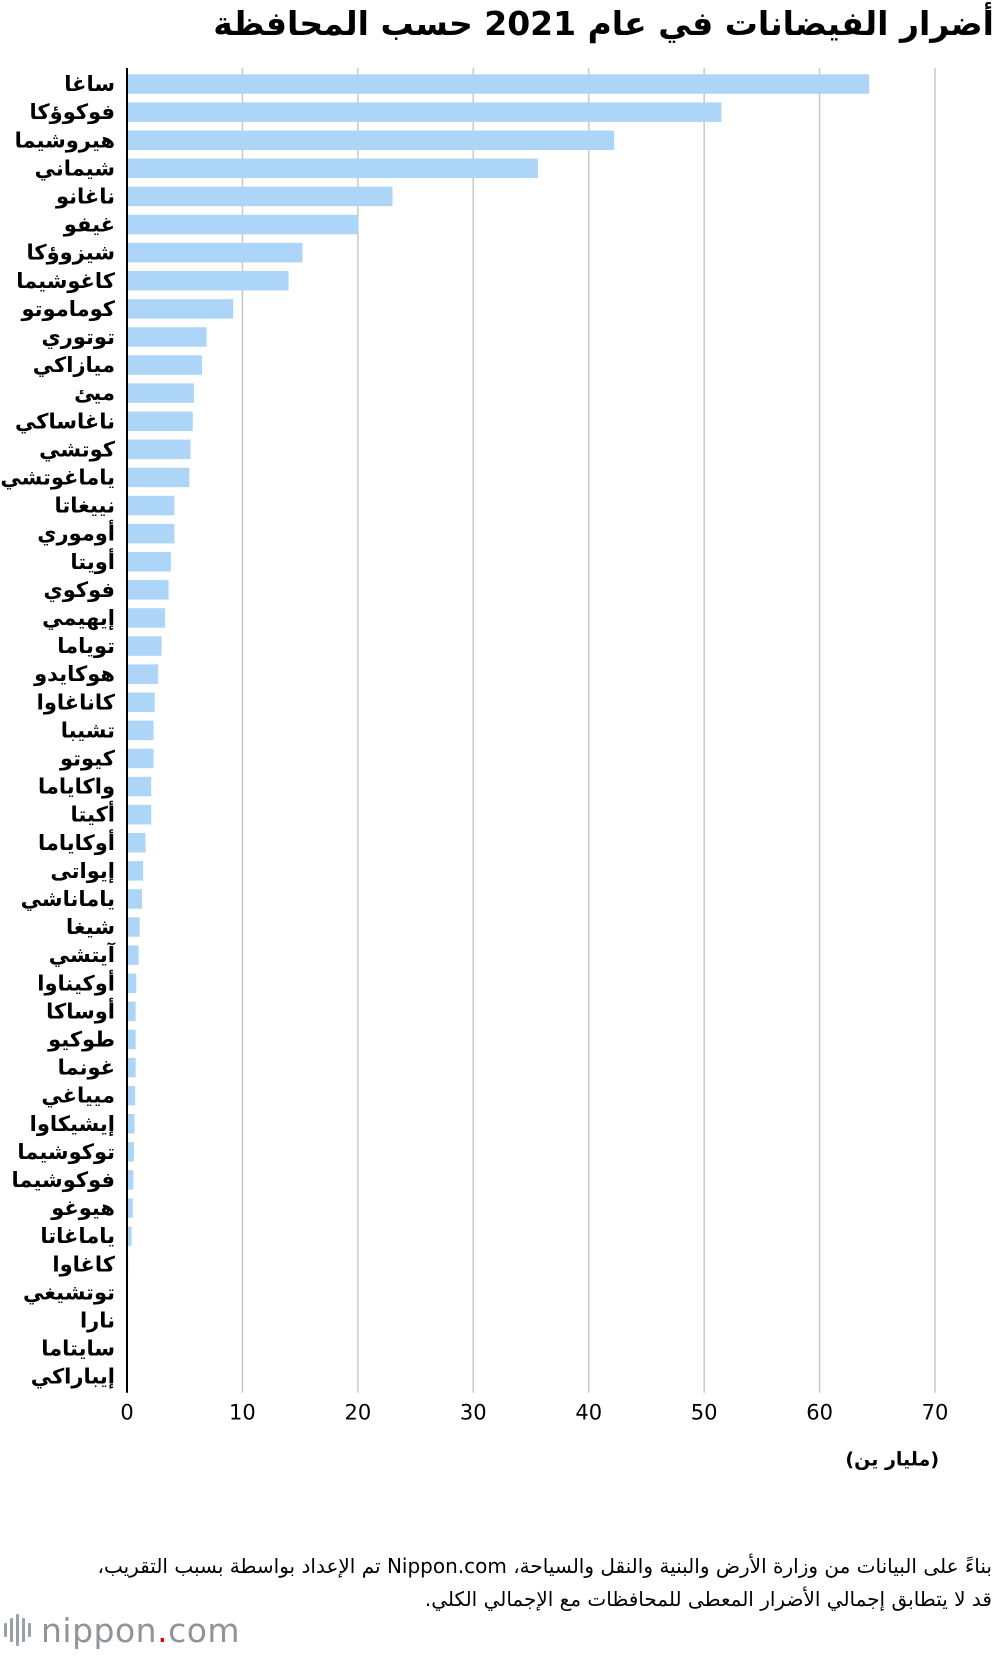 The image size is (1000, 1658). Describe the element at coordinates (92, 560) in the screenshot. I see `category-label: أويتا` at that location.